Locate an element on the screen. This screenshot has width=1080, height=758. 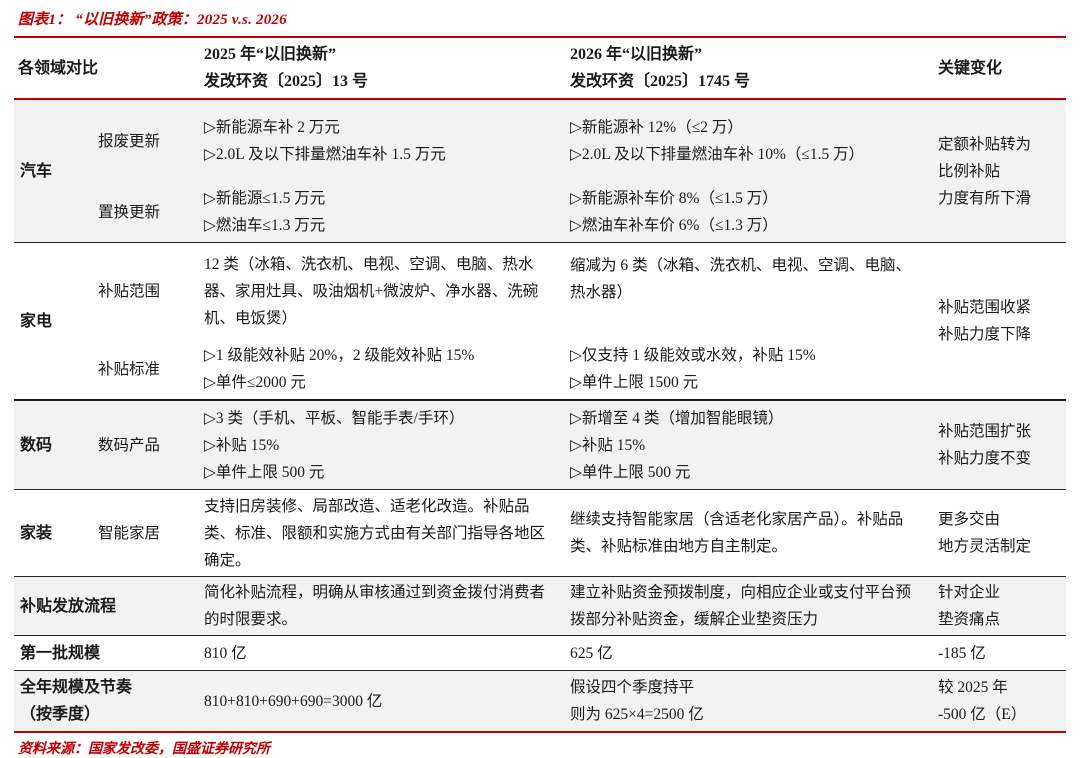
appliance-standard-2025: ▷1 级能效补贴 20%，2 级能效补贴 15% ▷单件≤2000 元 is located at coordinates (383, 369).